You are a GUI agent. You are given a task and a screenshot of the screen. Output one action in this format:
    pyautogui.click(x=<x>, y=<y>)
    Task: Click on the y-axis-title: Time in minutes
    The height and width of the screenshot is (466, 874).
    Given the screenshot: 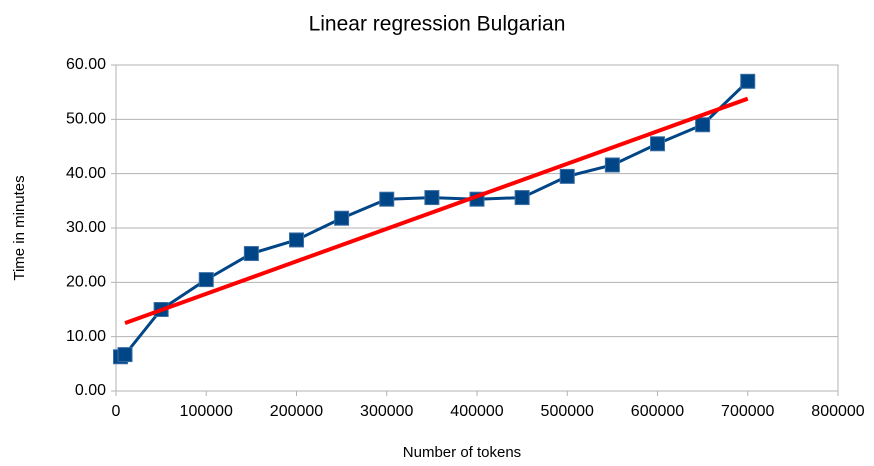 What is the action you would take?
    pyautogui.click(x=19, y=227)
    